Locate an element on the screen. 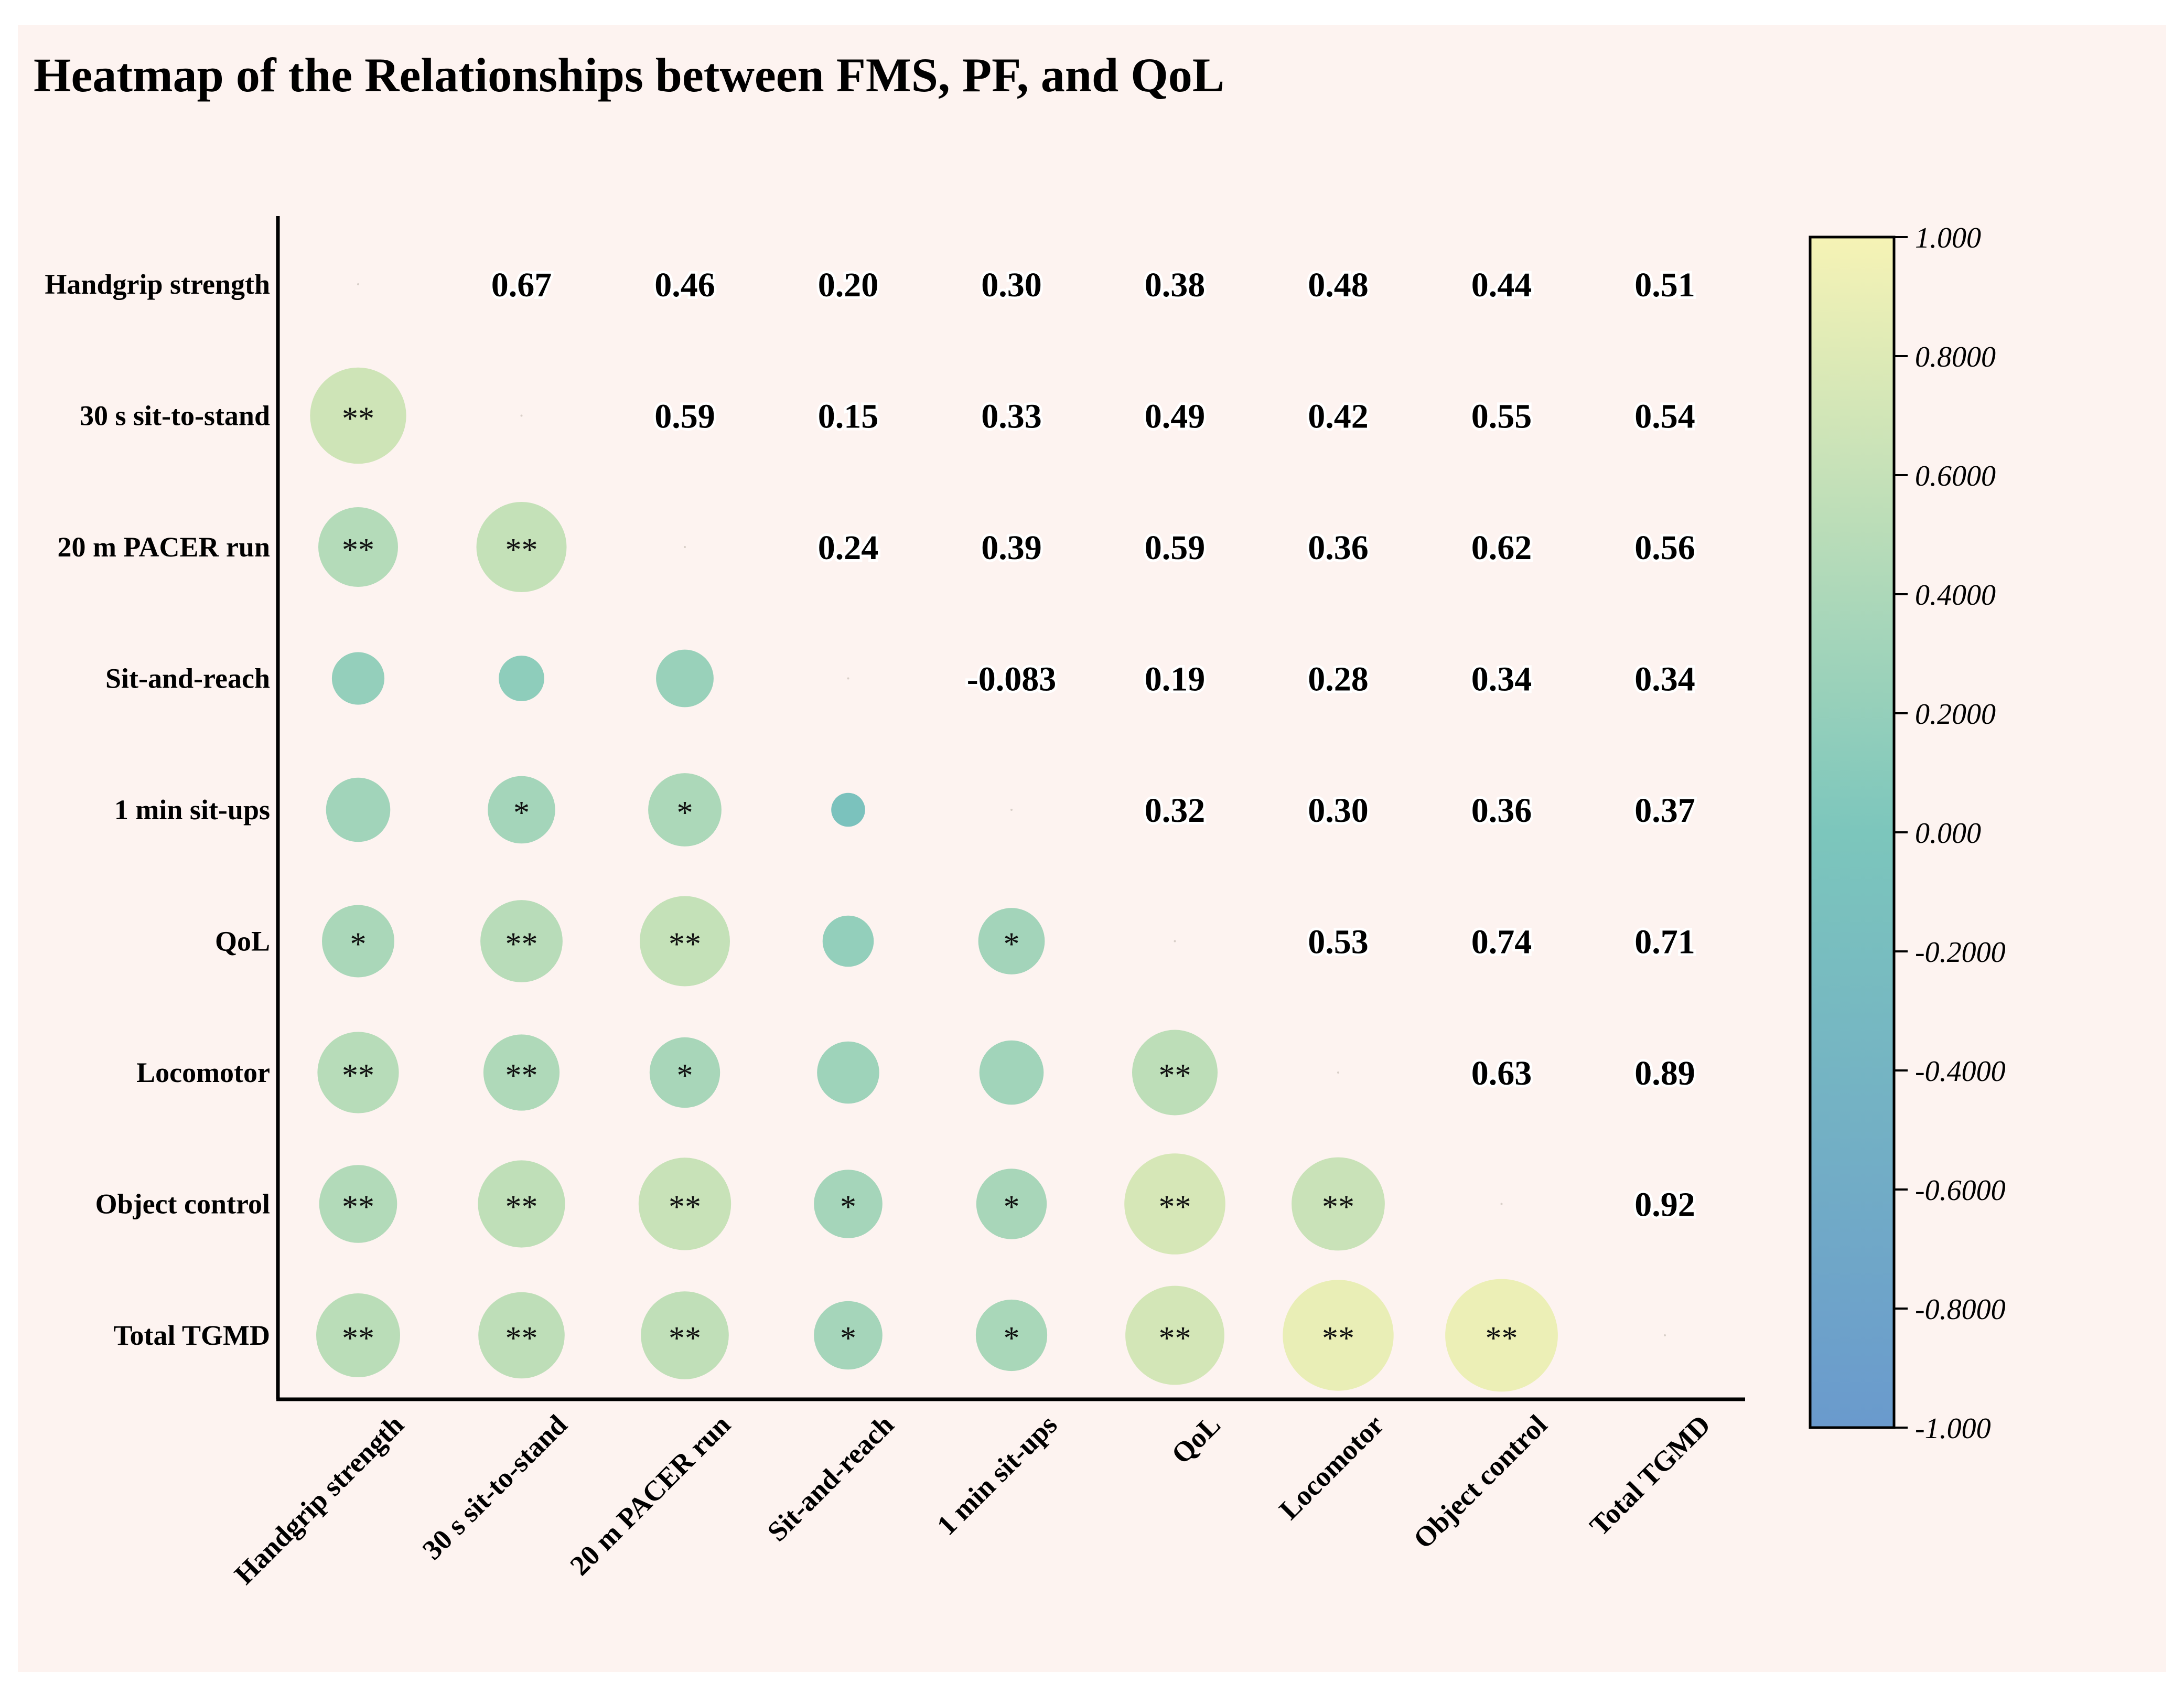 The image size is (2184, 1693). x-tick-label: QoL is located at coordinates (1196, 1439).